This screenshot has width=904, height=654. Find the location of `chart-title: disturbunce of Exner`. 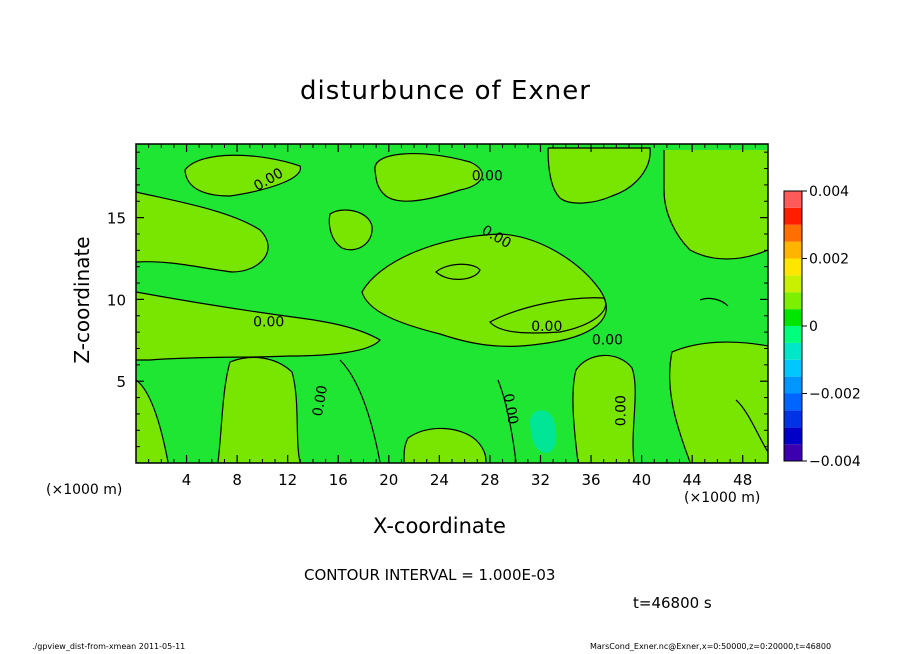

chart-title: disturbunce of Exner is located at coordinates (445, 91).